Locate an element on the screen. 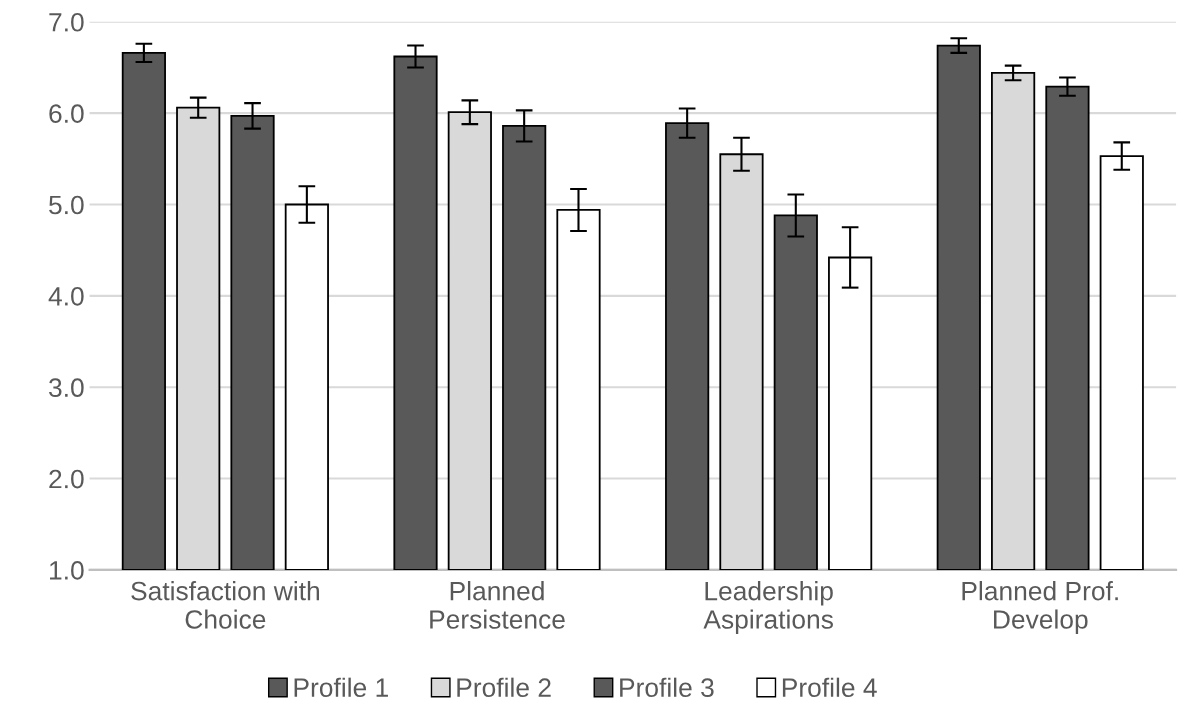 The image size is (1194, 726). x-tick-label: Leadership Aspirations is located at coordinates (768, 608).